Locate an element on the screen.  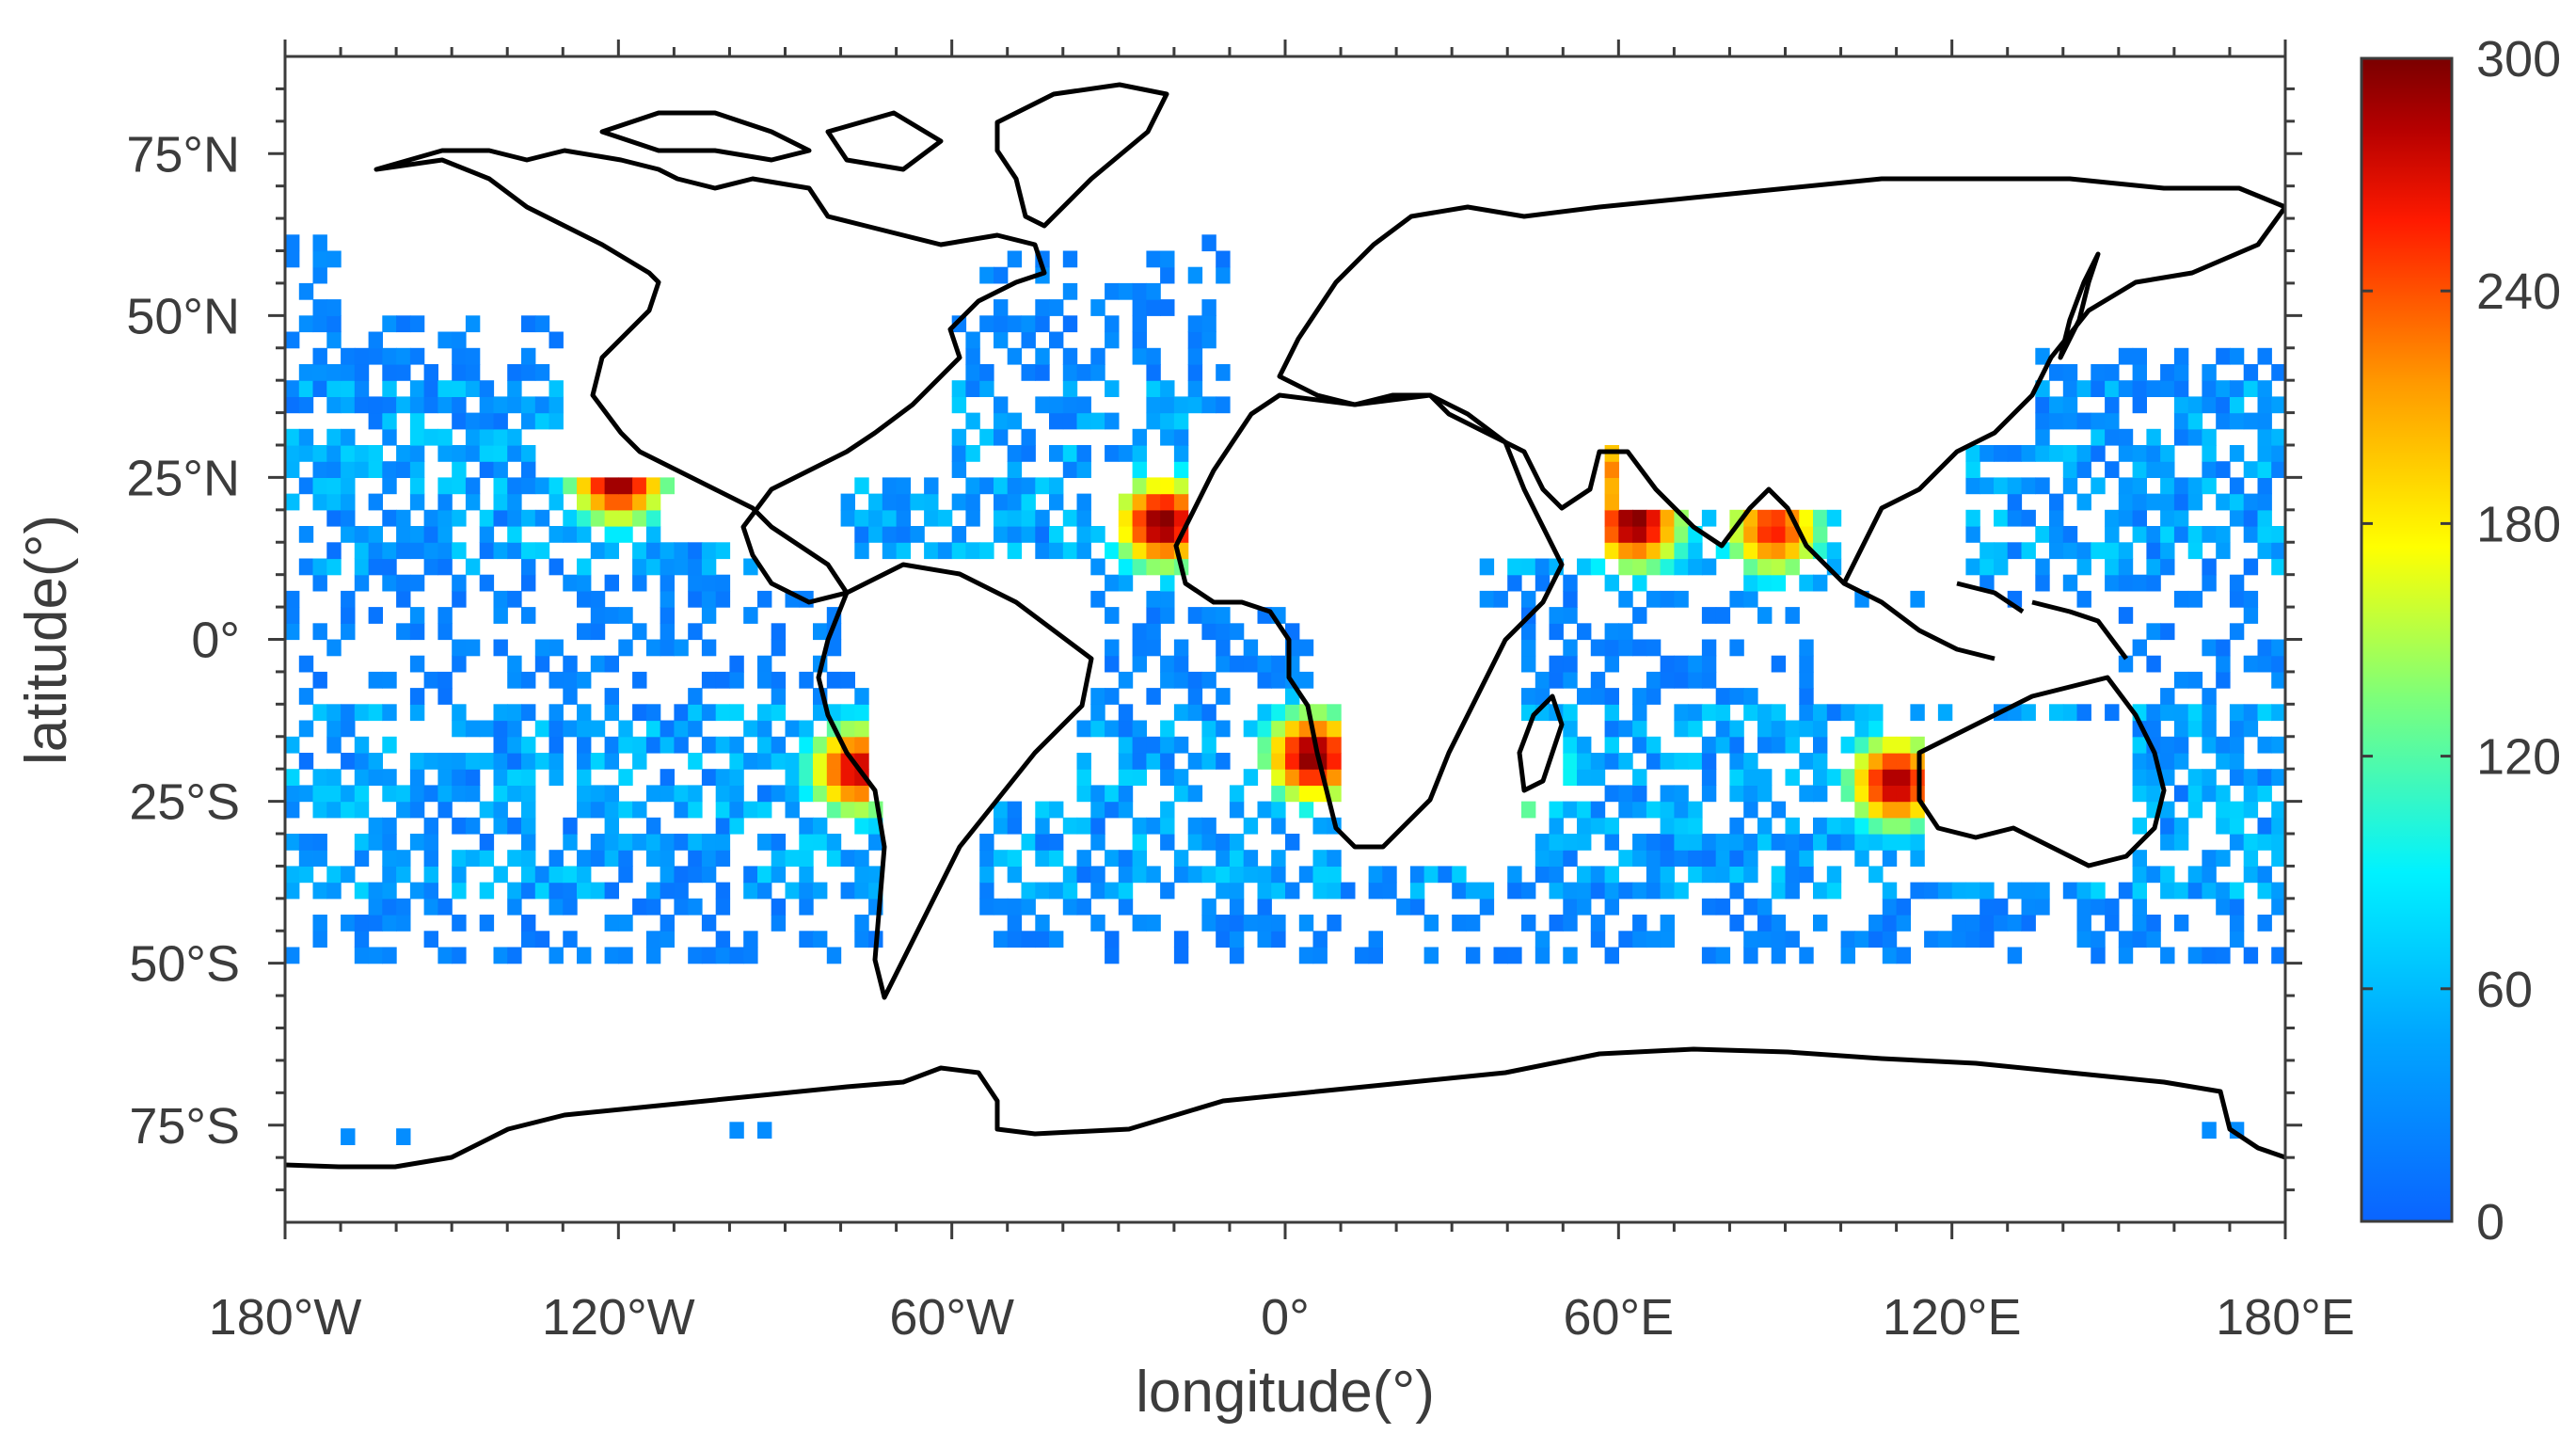
coastline-africa is located at coordinates (1369, 621).